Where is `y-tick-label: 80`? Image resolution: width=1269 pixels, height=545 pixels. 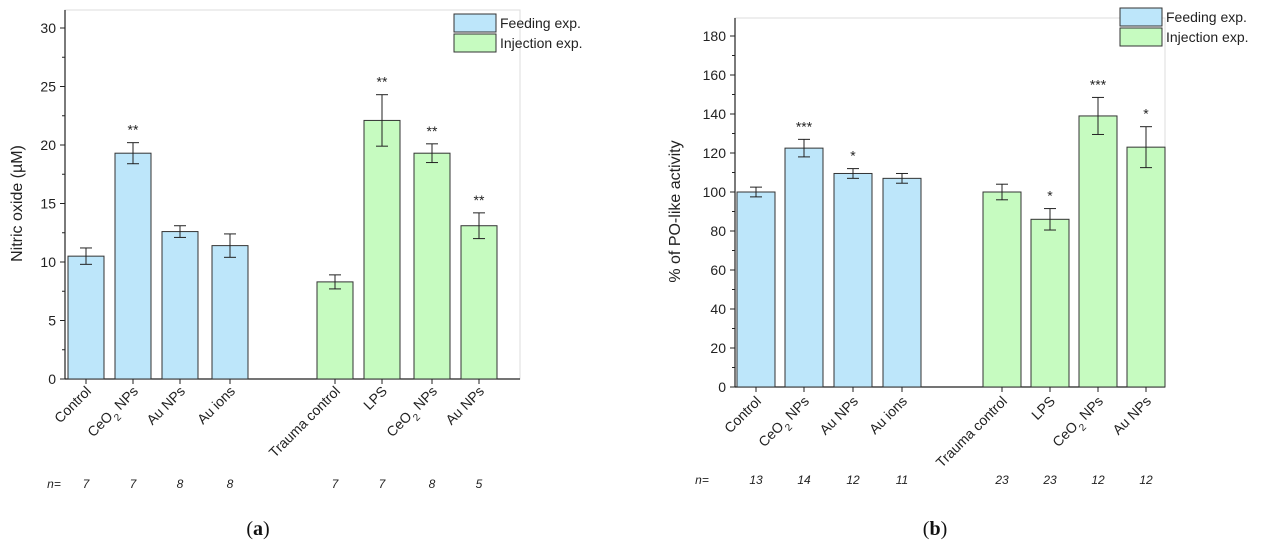 y-tick-label: 80 is located at coordinates (718, 231).